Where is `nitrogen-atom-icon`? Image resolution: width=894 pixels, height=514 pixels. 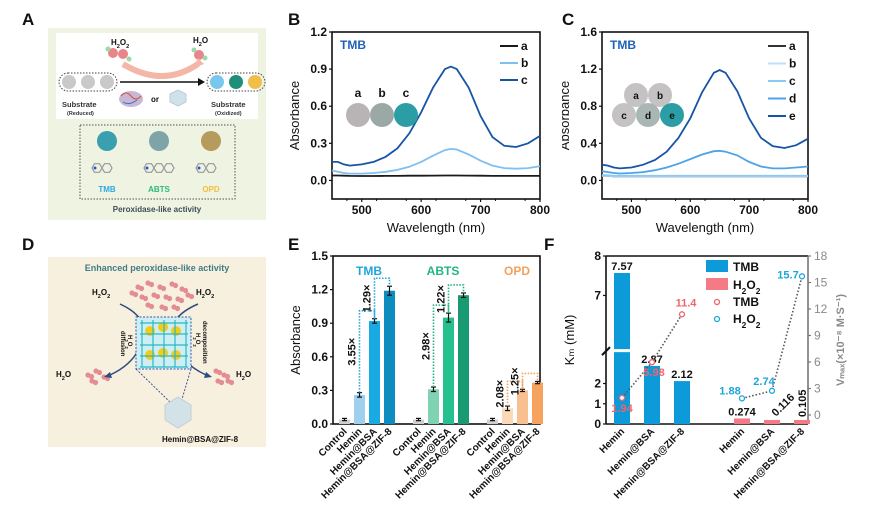 nitrogen-atom-icon is located at coordinates (147, 168).